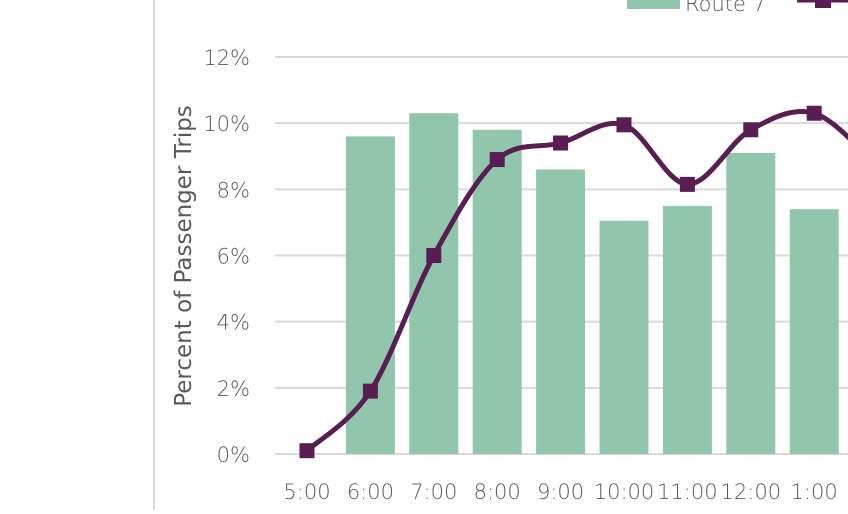 This screenshot has height=514, width=848. Describe the element at coordinates (370, 492) in the screenshot. I see `x-tick-label: 6:00` at that location.